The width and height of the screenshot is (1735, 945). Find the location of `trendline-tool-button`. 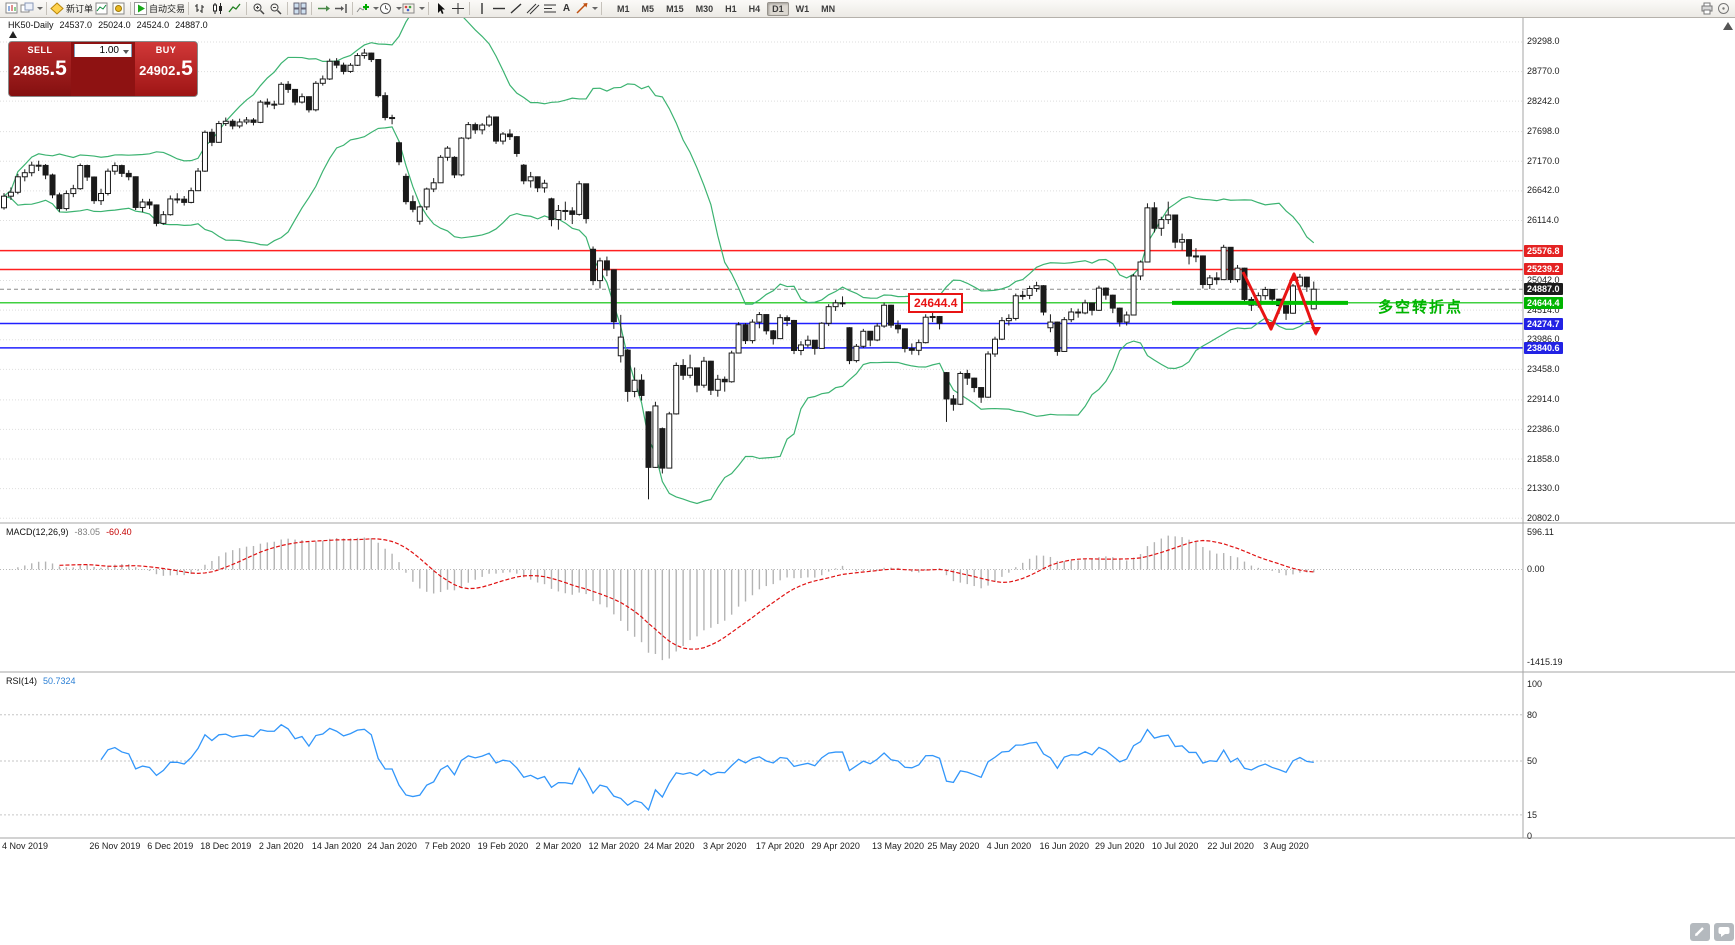

trendline-tool-button is located at coordinates (515, 9).